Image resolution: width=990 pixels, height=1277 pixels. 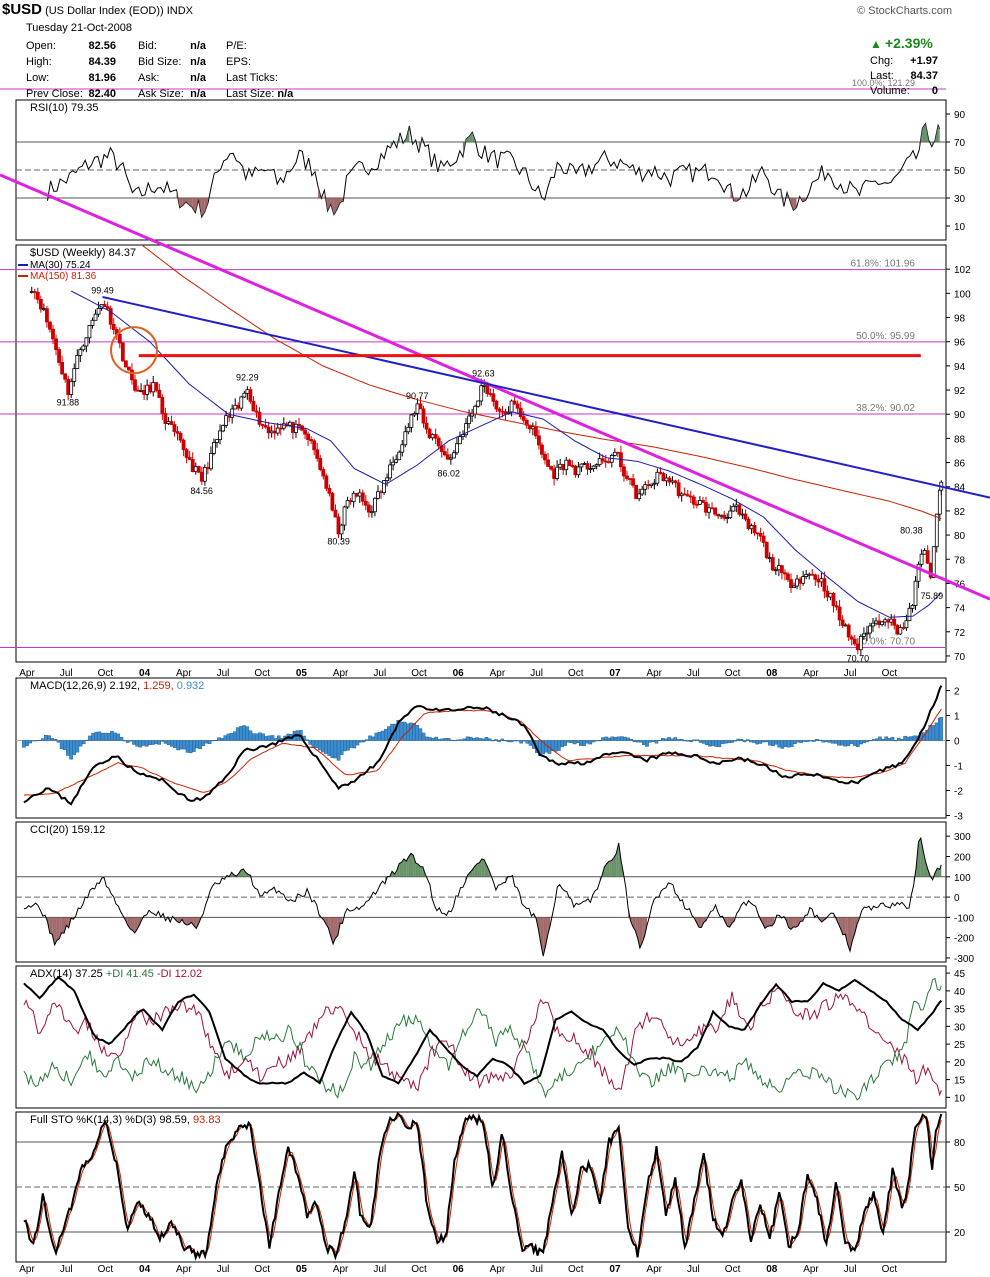 I want to click on price-panel-tick-label: 78, so click(x=960, y=560).